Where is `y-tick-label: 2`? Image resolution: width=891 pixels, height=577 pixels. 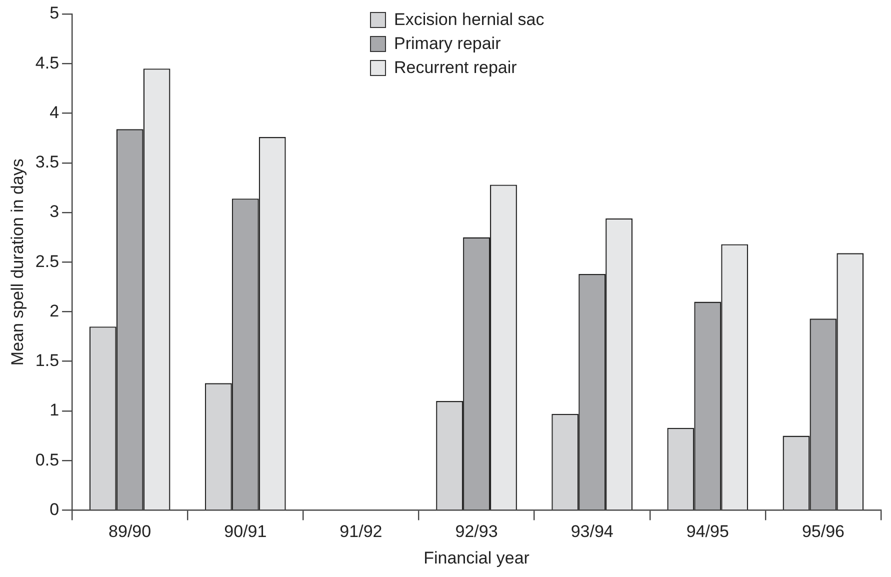 y-tick-label: 2 is located at coordinates (55, 310).